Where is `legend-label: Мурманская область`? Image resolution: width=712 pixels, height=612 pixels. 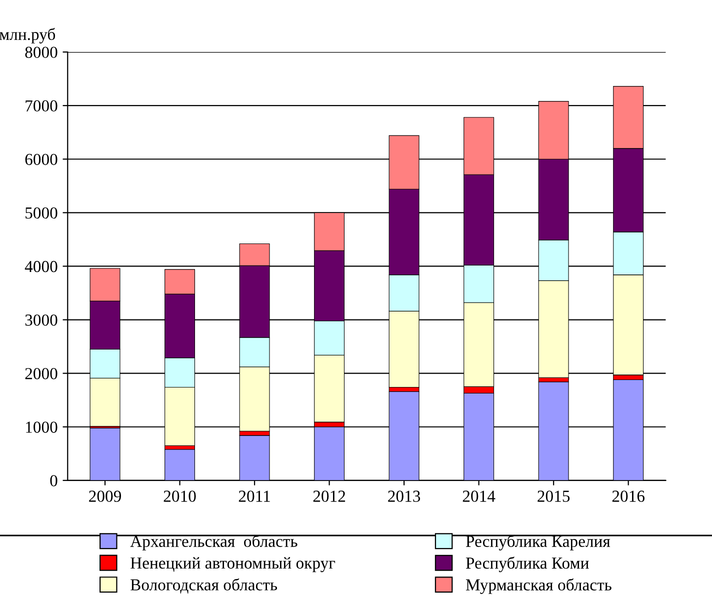
legend-label: Мурманская область is located at coordinates (539, 586).